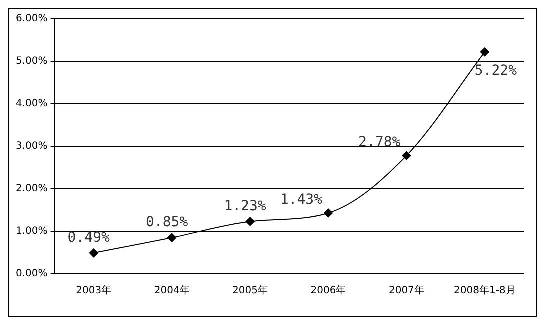  Describe the element at coordinates (406, 290) in the screenshot. I see `x-tick-label: 2007年` at that location.